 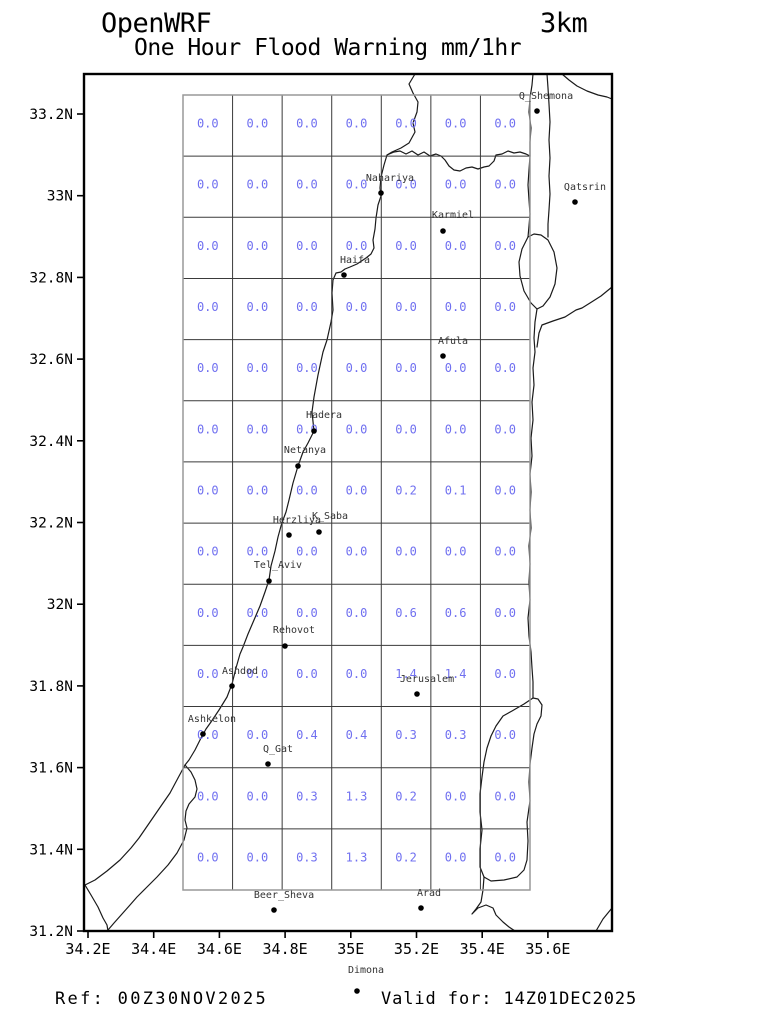 I want to click on city-label-jerusalem: Jerusalem, so click(x=427, y=679).